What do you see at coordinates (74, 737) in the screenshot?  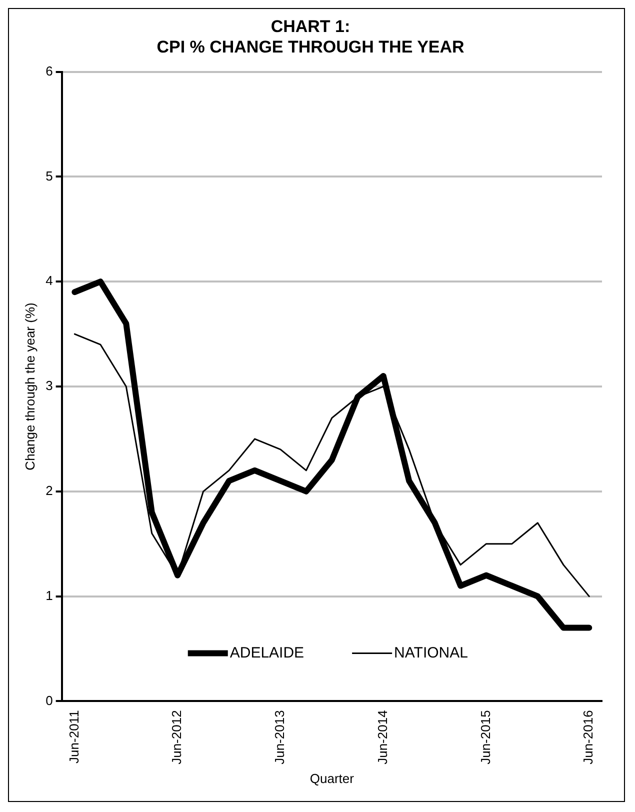 I see `x-tick-label: Jun-2011` at bounding box center [74, 737].